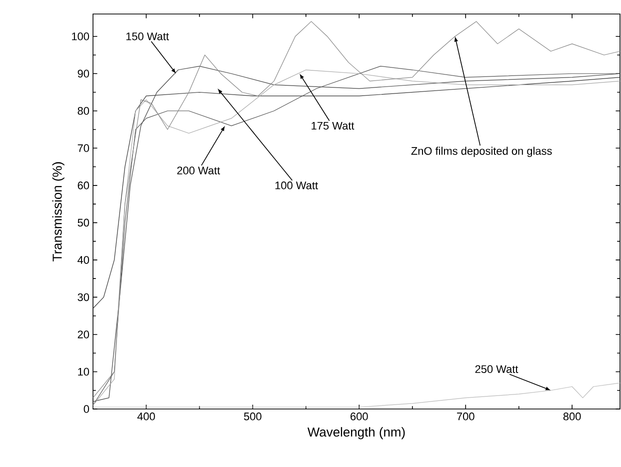 The width and height of the screenshot is (621, 467). What do you see at coordinates (496, 369) in the screenshot?
I see `annotation: 250 Watt` at bounding box center [496, 369].